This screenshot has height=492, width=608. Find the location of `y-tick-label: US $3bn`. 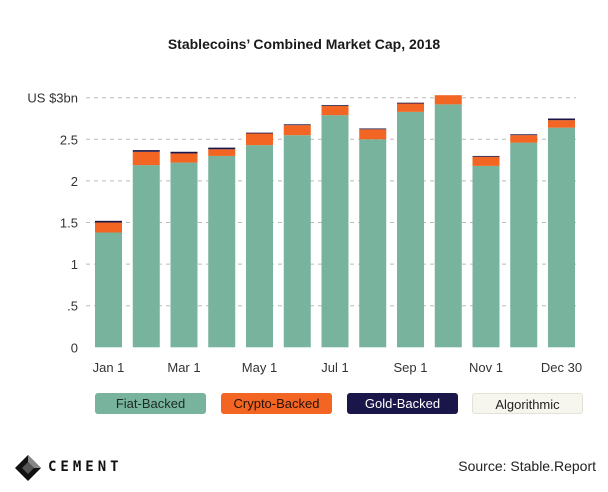

y-tick-label: US $3bn is located at coordinates (52, 98).